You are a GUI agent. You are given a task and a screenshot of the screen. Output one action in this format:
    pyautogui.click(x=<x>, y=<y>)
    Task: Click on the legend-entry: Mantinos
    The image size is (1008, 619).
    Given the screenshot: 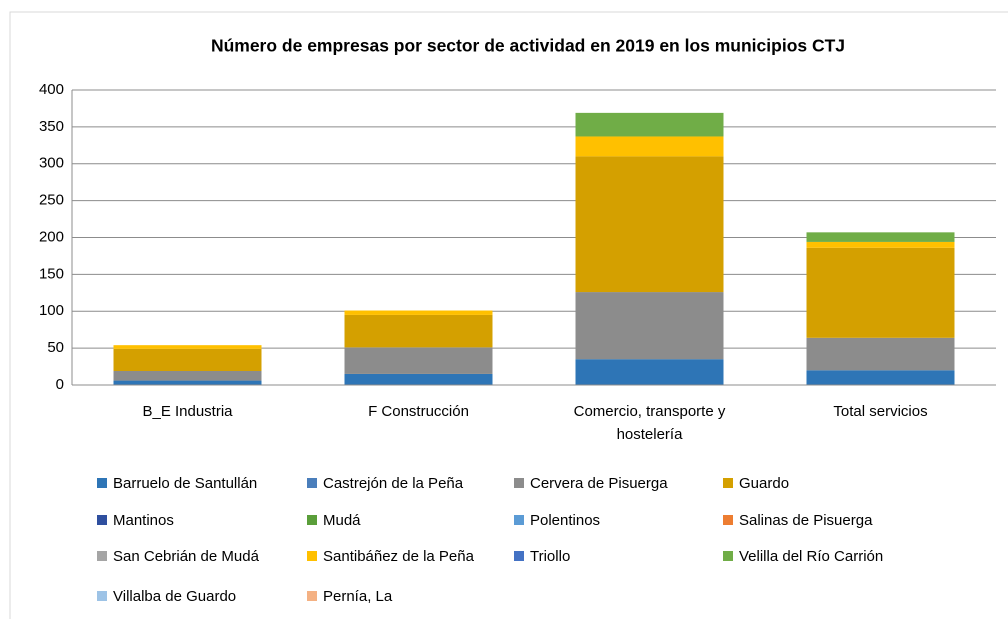 What is the action you would take?
    pyautogui.click(x=135, y=520)
    